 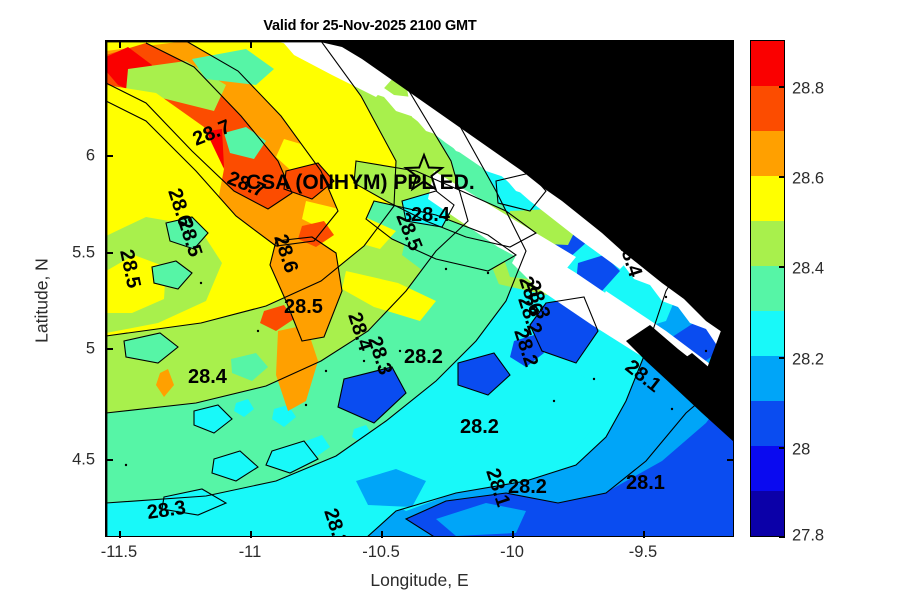 I want to click on colorbar-band-28.6, so click(x=767, y=153).